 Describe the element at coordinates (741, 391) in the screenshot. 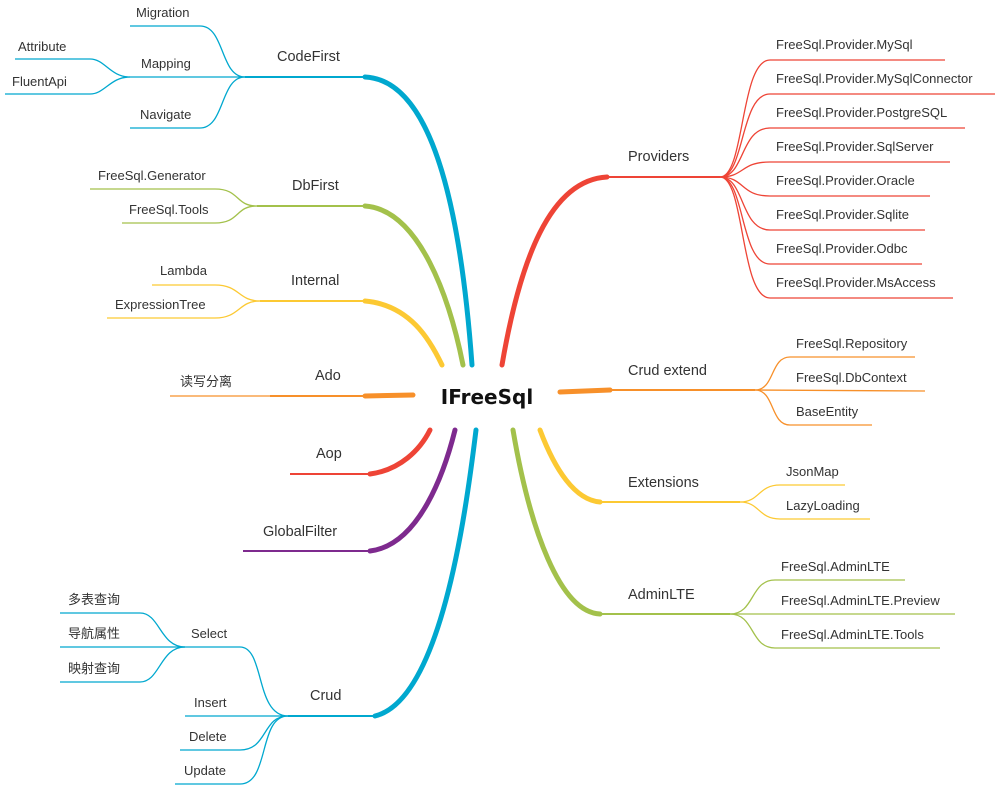

I see `branch-crudextend` at that location.